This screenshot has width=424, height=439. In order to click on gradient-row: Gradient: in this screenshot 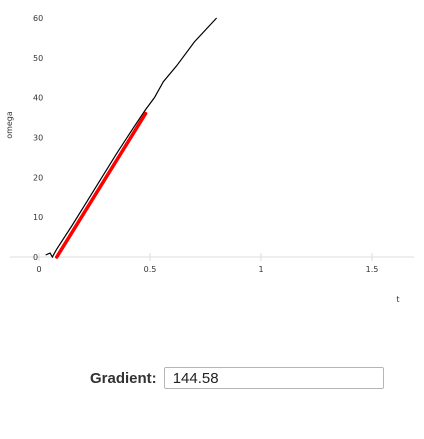, I will do `click(237, 378)`.